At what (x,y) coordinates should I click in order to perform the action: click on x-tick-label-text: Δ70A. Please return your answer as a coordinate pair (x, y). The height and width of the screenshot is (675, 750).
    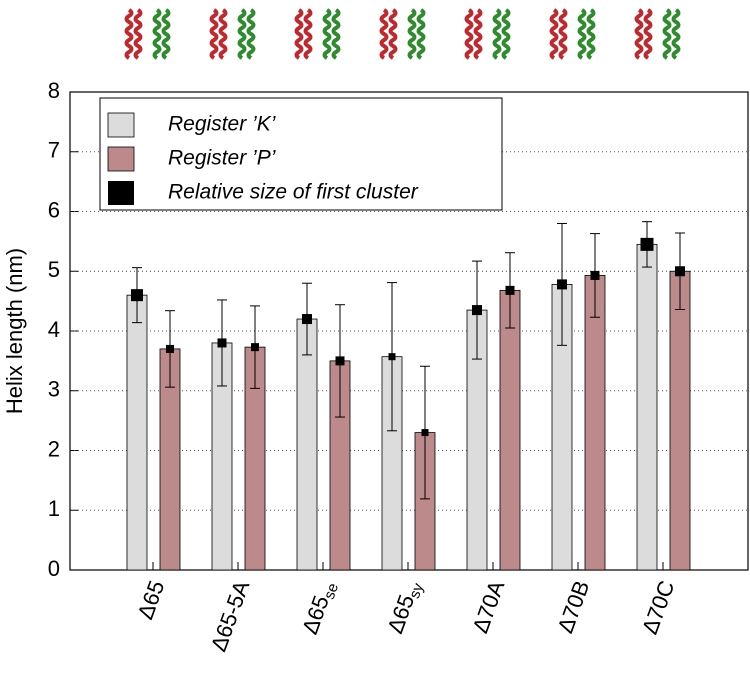
    Looking at the image, I should click on (488, 606).